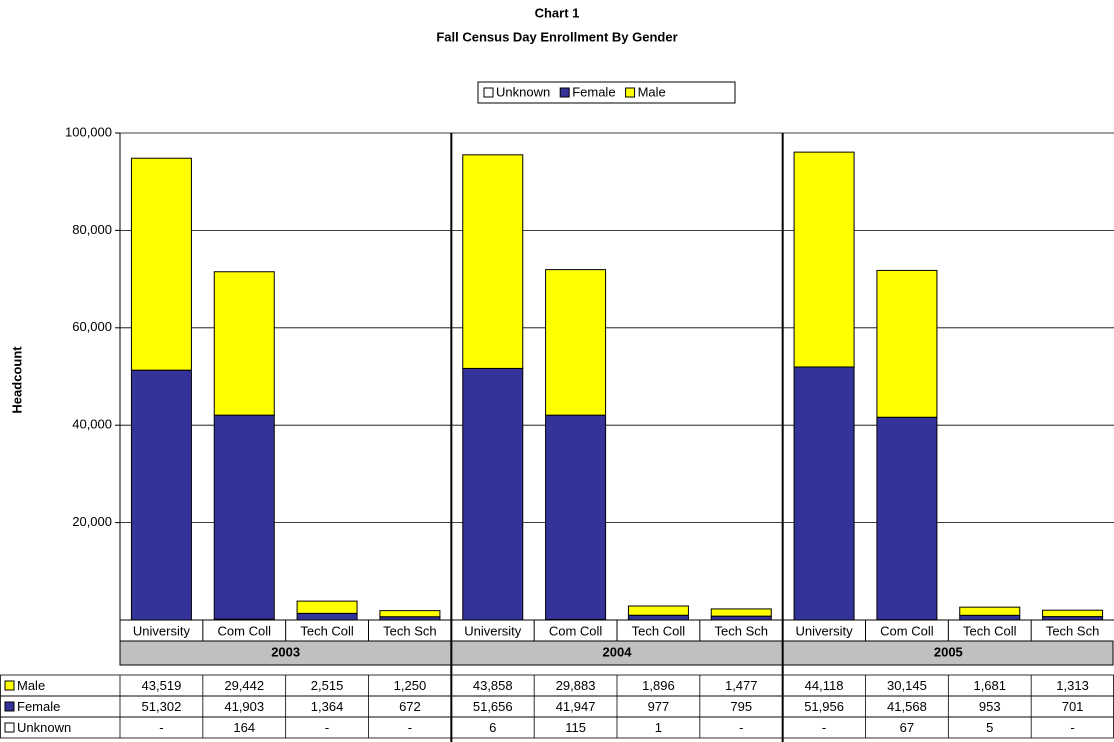  Describe the element at coordinates (327, 706) in the screenshot. I see `table-value: 1,364` at that location.